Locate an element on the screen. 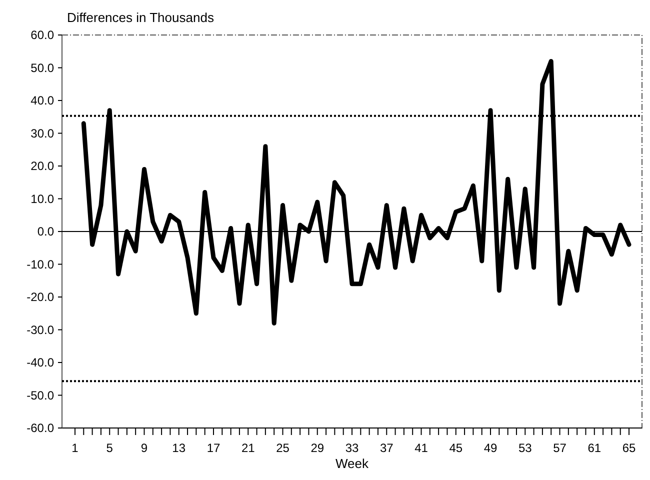 This screenshot has width=650, height=480. y-tick-label: 60.0 is located at coordinates (42, 35).